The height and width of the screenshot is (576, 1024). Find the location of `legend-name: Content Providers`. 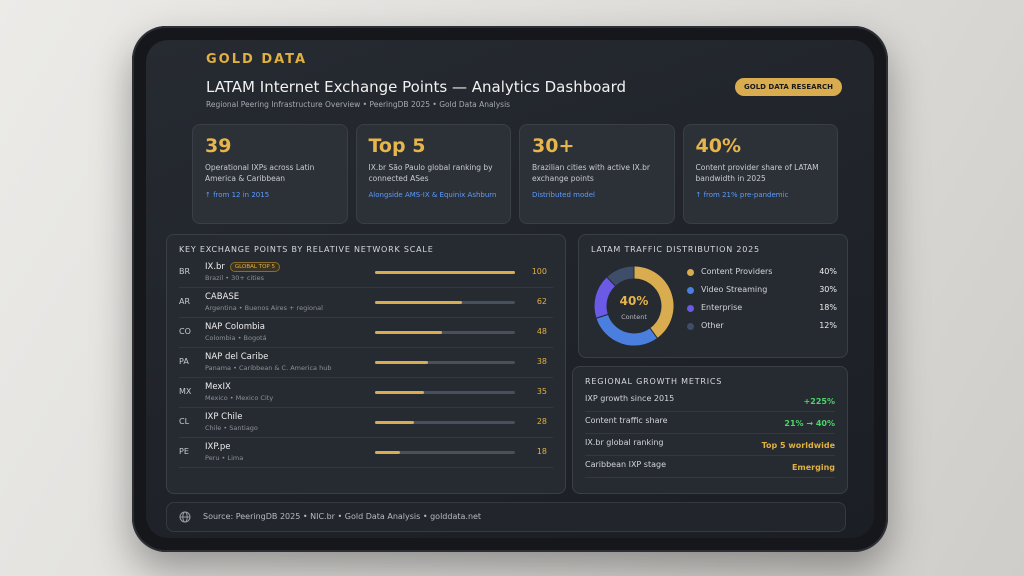

legend-name: Content Providers is located at coordinates (737, 271).